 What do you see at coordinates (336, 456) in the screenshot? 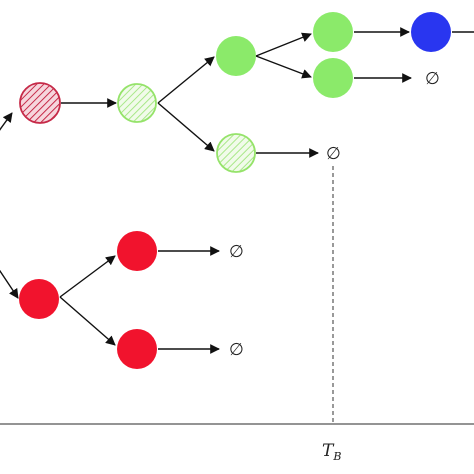
I see `time-label-subscript: B` at bounding box center [336, 456].